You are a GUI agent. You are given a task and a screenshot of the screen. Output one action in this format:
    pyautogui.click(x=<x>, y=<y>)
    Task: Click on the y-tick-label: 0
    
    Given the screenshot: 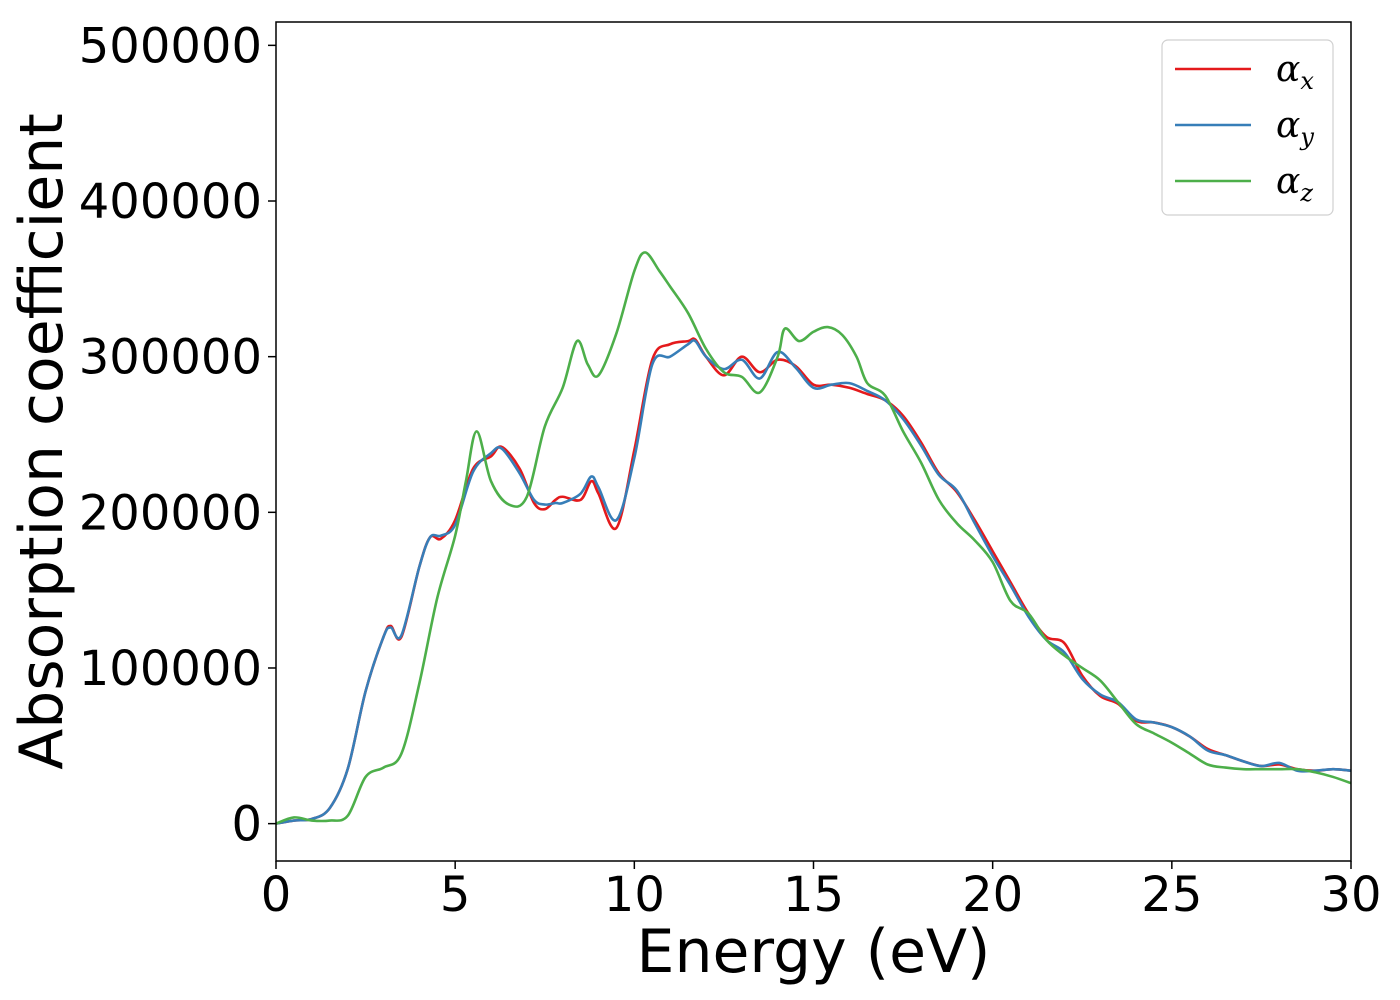 What is the action you would take?
    pyautogui.click(x=246, y=825)
    